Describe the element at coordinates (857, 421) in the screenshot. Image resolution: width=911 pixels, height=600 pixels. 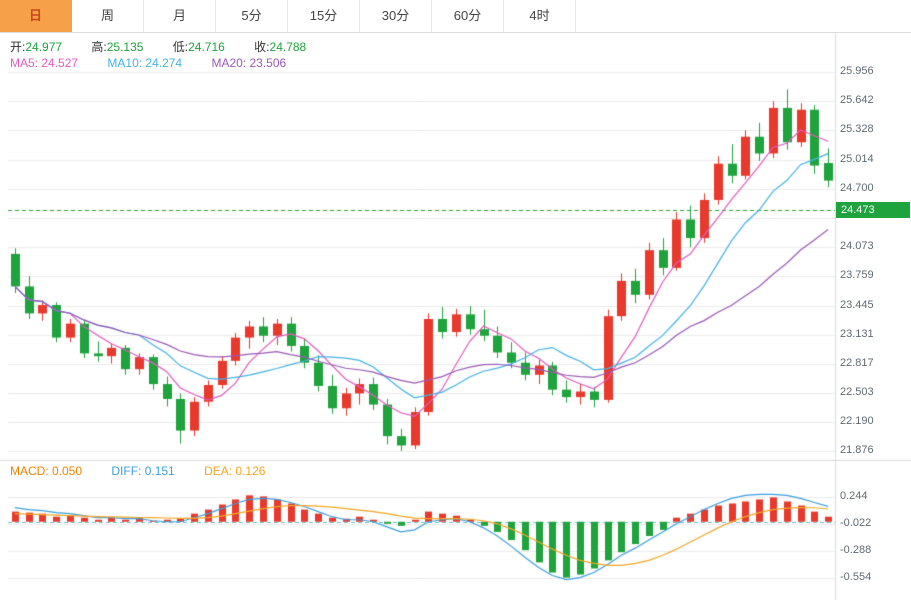
I see `price-axis-label: 22.190` at that location.